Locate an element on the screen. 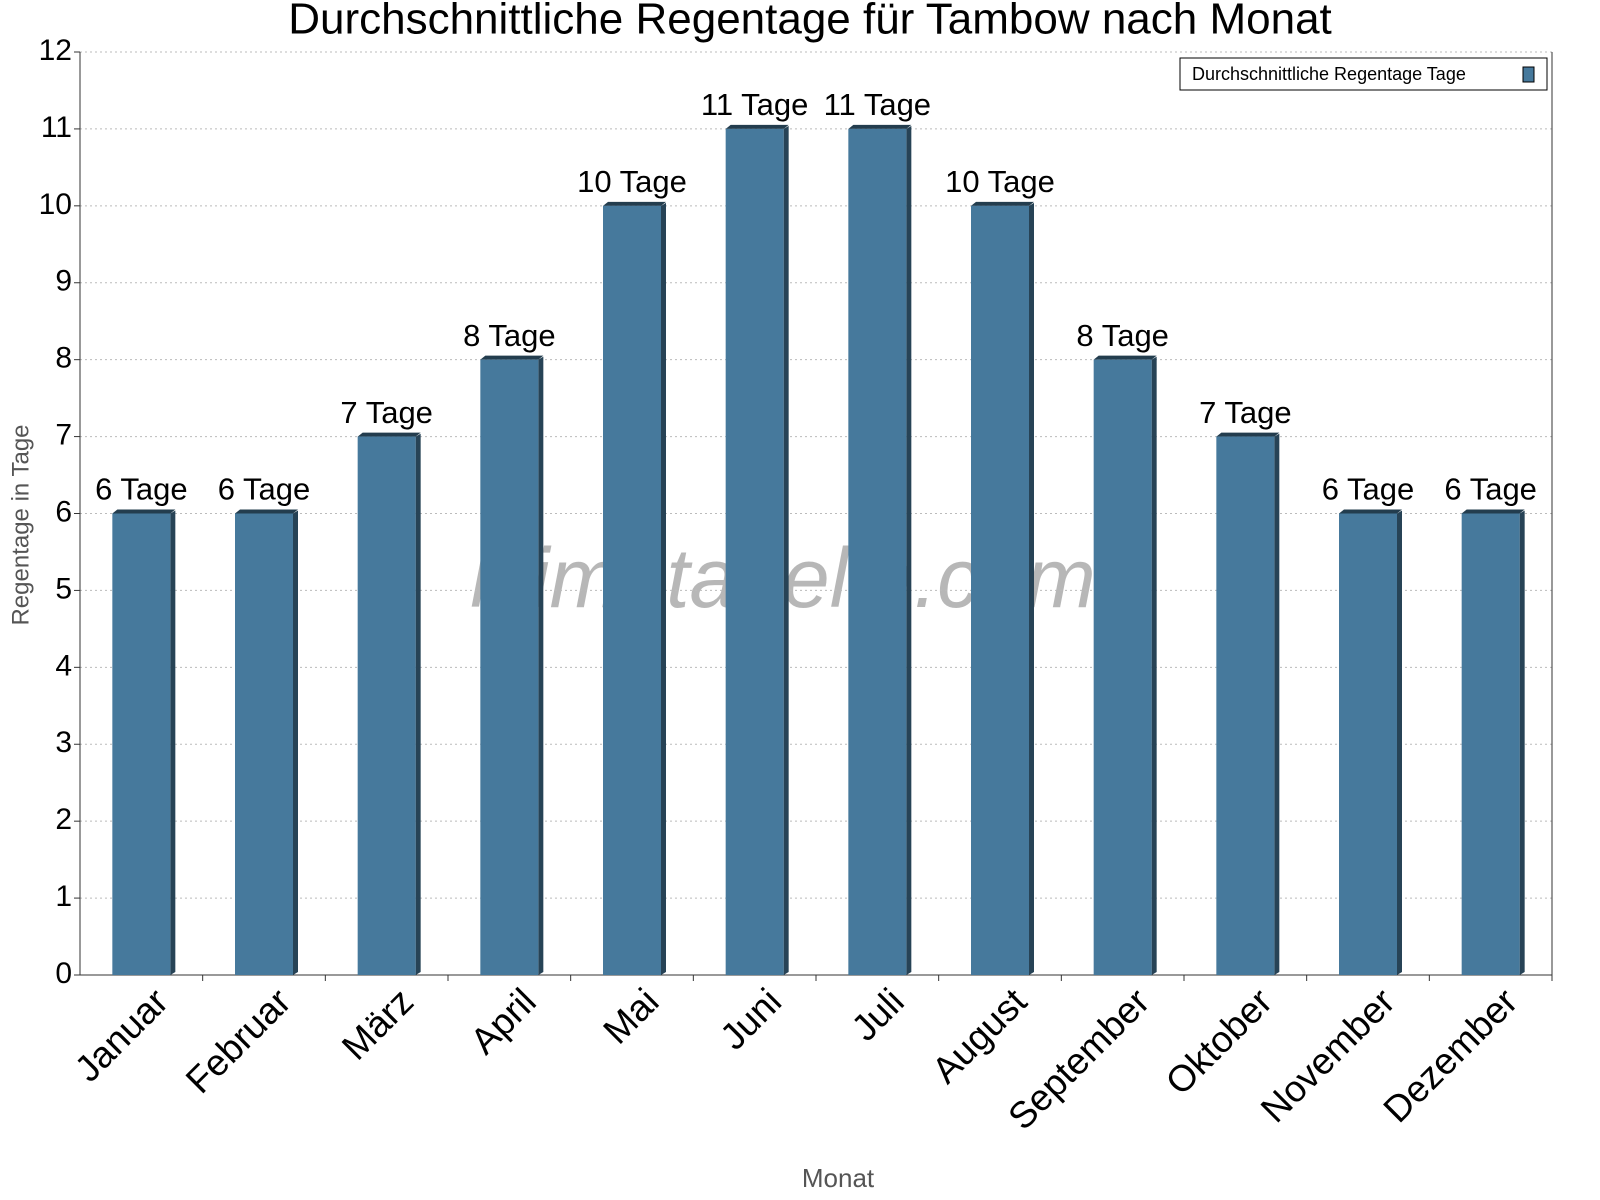  x-tick-label: November is located at coordinates (1328, 1056).